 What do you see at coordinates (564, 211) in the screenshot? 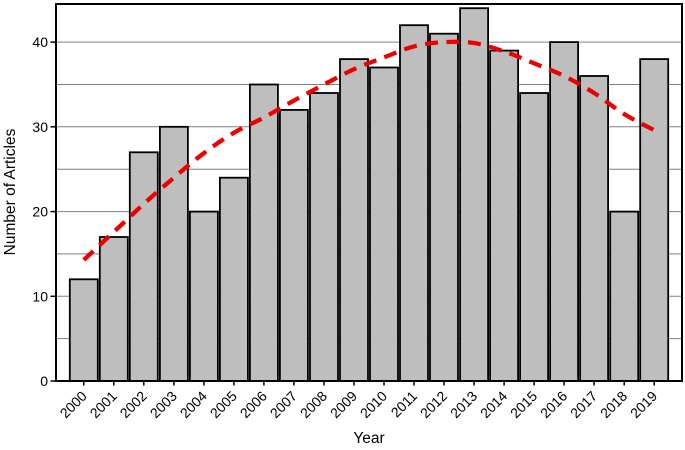
I see `bar-2016` at bounding box center [564, 211].